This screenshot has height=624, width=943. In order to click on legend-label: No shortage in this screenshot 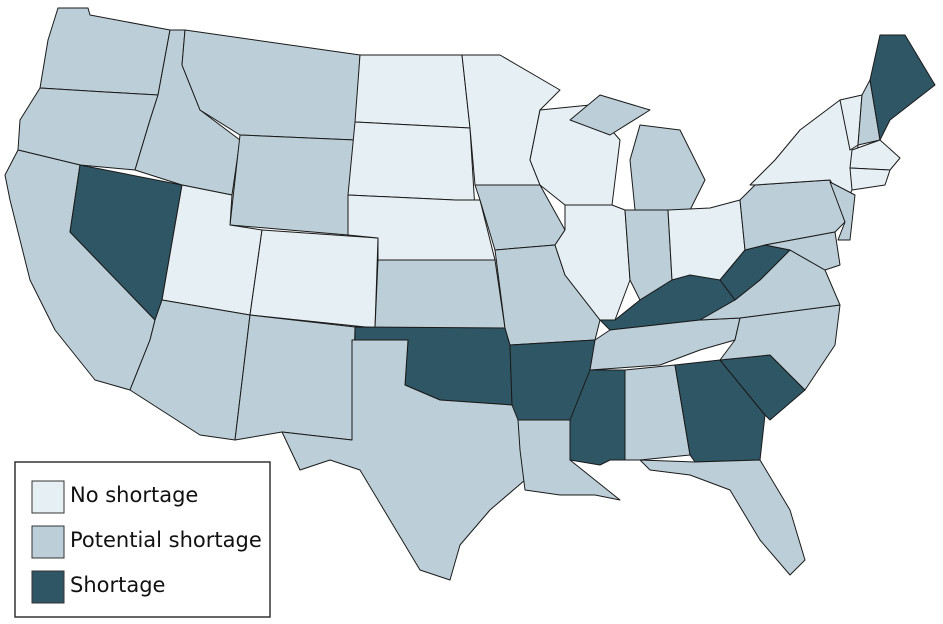, I will do `click(134, 495)`.